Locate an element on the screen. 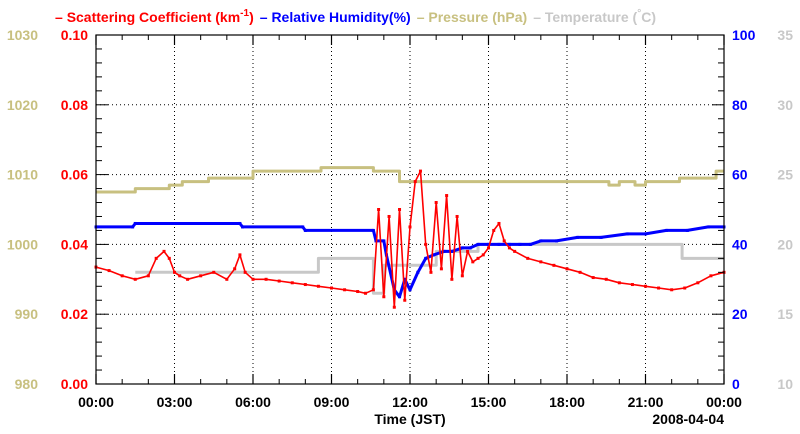  legend-sup-temperature: ° is located at coordinates (639, 13).